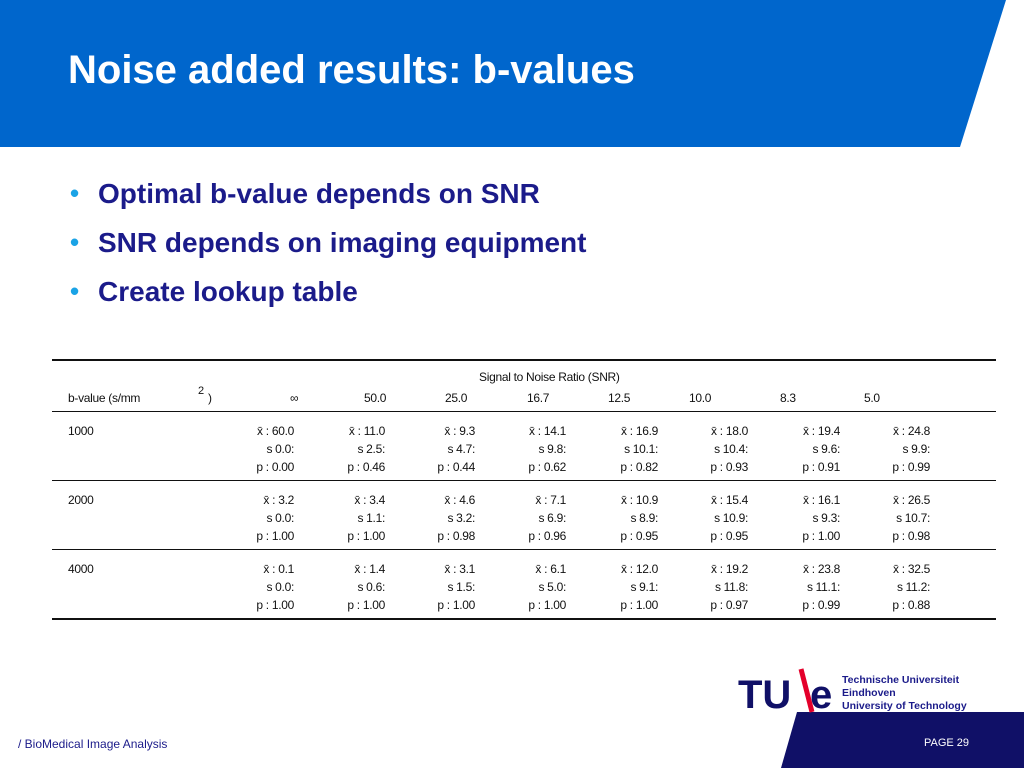 The height and width of the screenshot is (768, 1024). I want to click on unit-superscript: 2, so click(201, 391).